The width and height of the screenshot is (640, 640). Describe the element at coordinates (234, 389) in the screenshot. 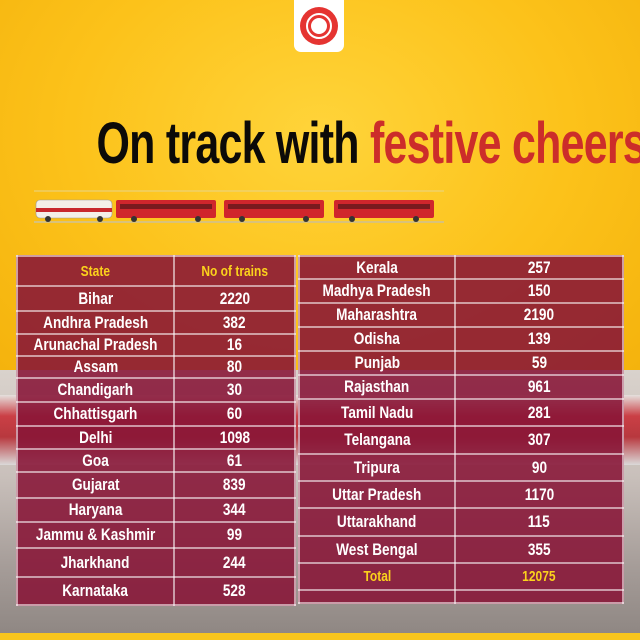

I see `trains-cell-text: 30` at that location.